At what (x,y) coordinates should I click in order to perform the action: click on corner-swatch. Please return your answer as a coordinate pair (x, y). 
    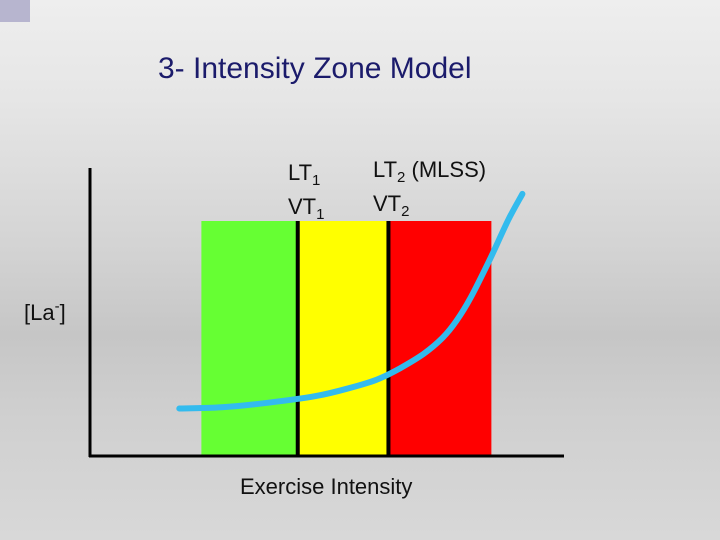
    Looking at the image, I should click on (15, 11).